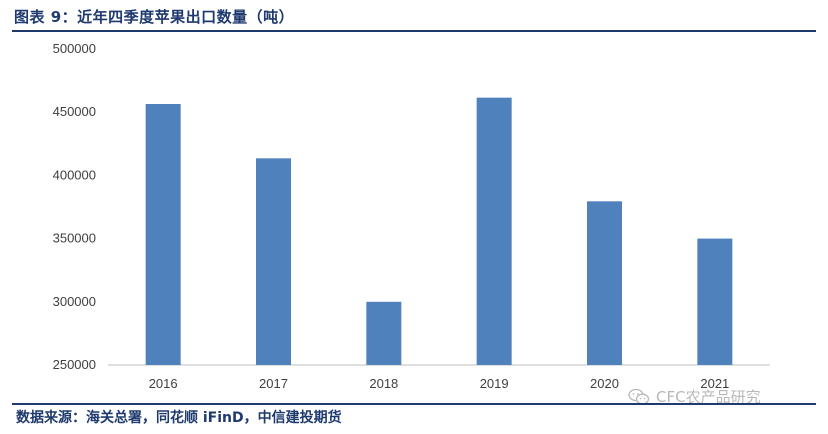 The height and width of the screenshot is (434, 828). What do you see at coordinates (708, 397) in the screenshot?
I see `watermark-text: CFC农产品研究` at bounding box center [708, 397].